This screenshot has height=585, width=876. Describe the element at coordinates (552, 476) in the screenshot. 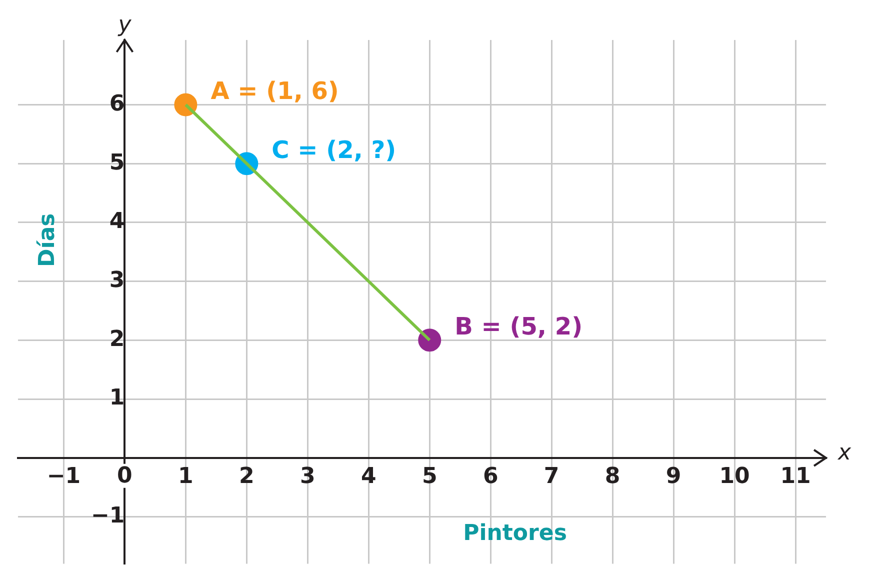

I see `x-tick-label: 7` at that location.